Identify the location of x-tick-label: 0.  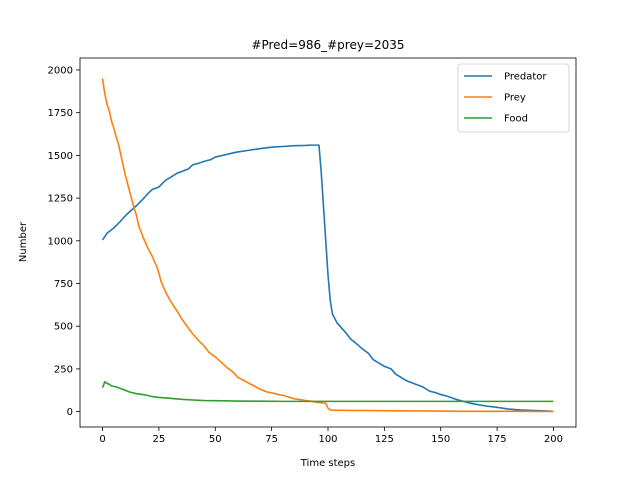
(102, 439).